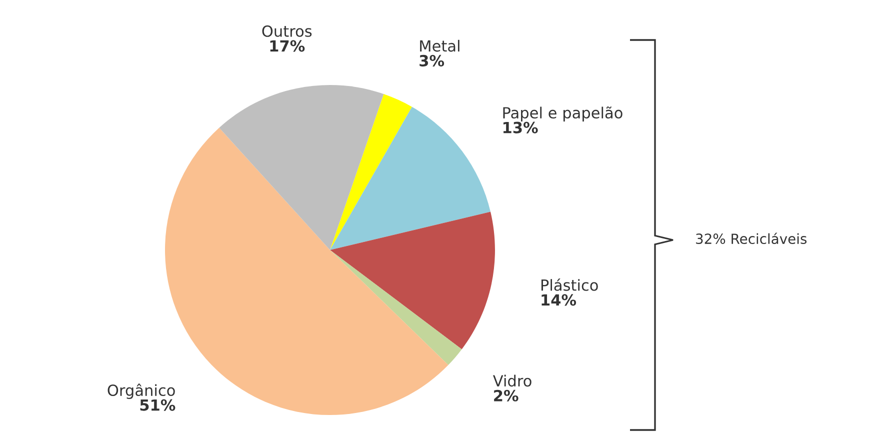  What do you see at coordinates (512, 380) in the screenshot?
I see `slice-label: Vidro` at bounding box center [512, 380].